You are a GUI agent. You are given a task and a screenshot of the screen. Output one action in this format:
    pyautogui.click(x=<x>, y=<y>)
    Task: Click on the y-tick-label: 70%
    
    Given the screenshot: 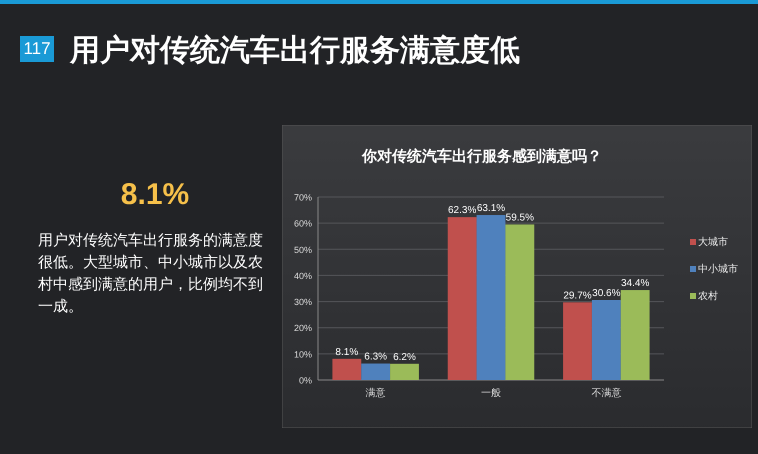 What is the action you would take?
    pyautogui.click(x=303, y=197)
    